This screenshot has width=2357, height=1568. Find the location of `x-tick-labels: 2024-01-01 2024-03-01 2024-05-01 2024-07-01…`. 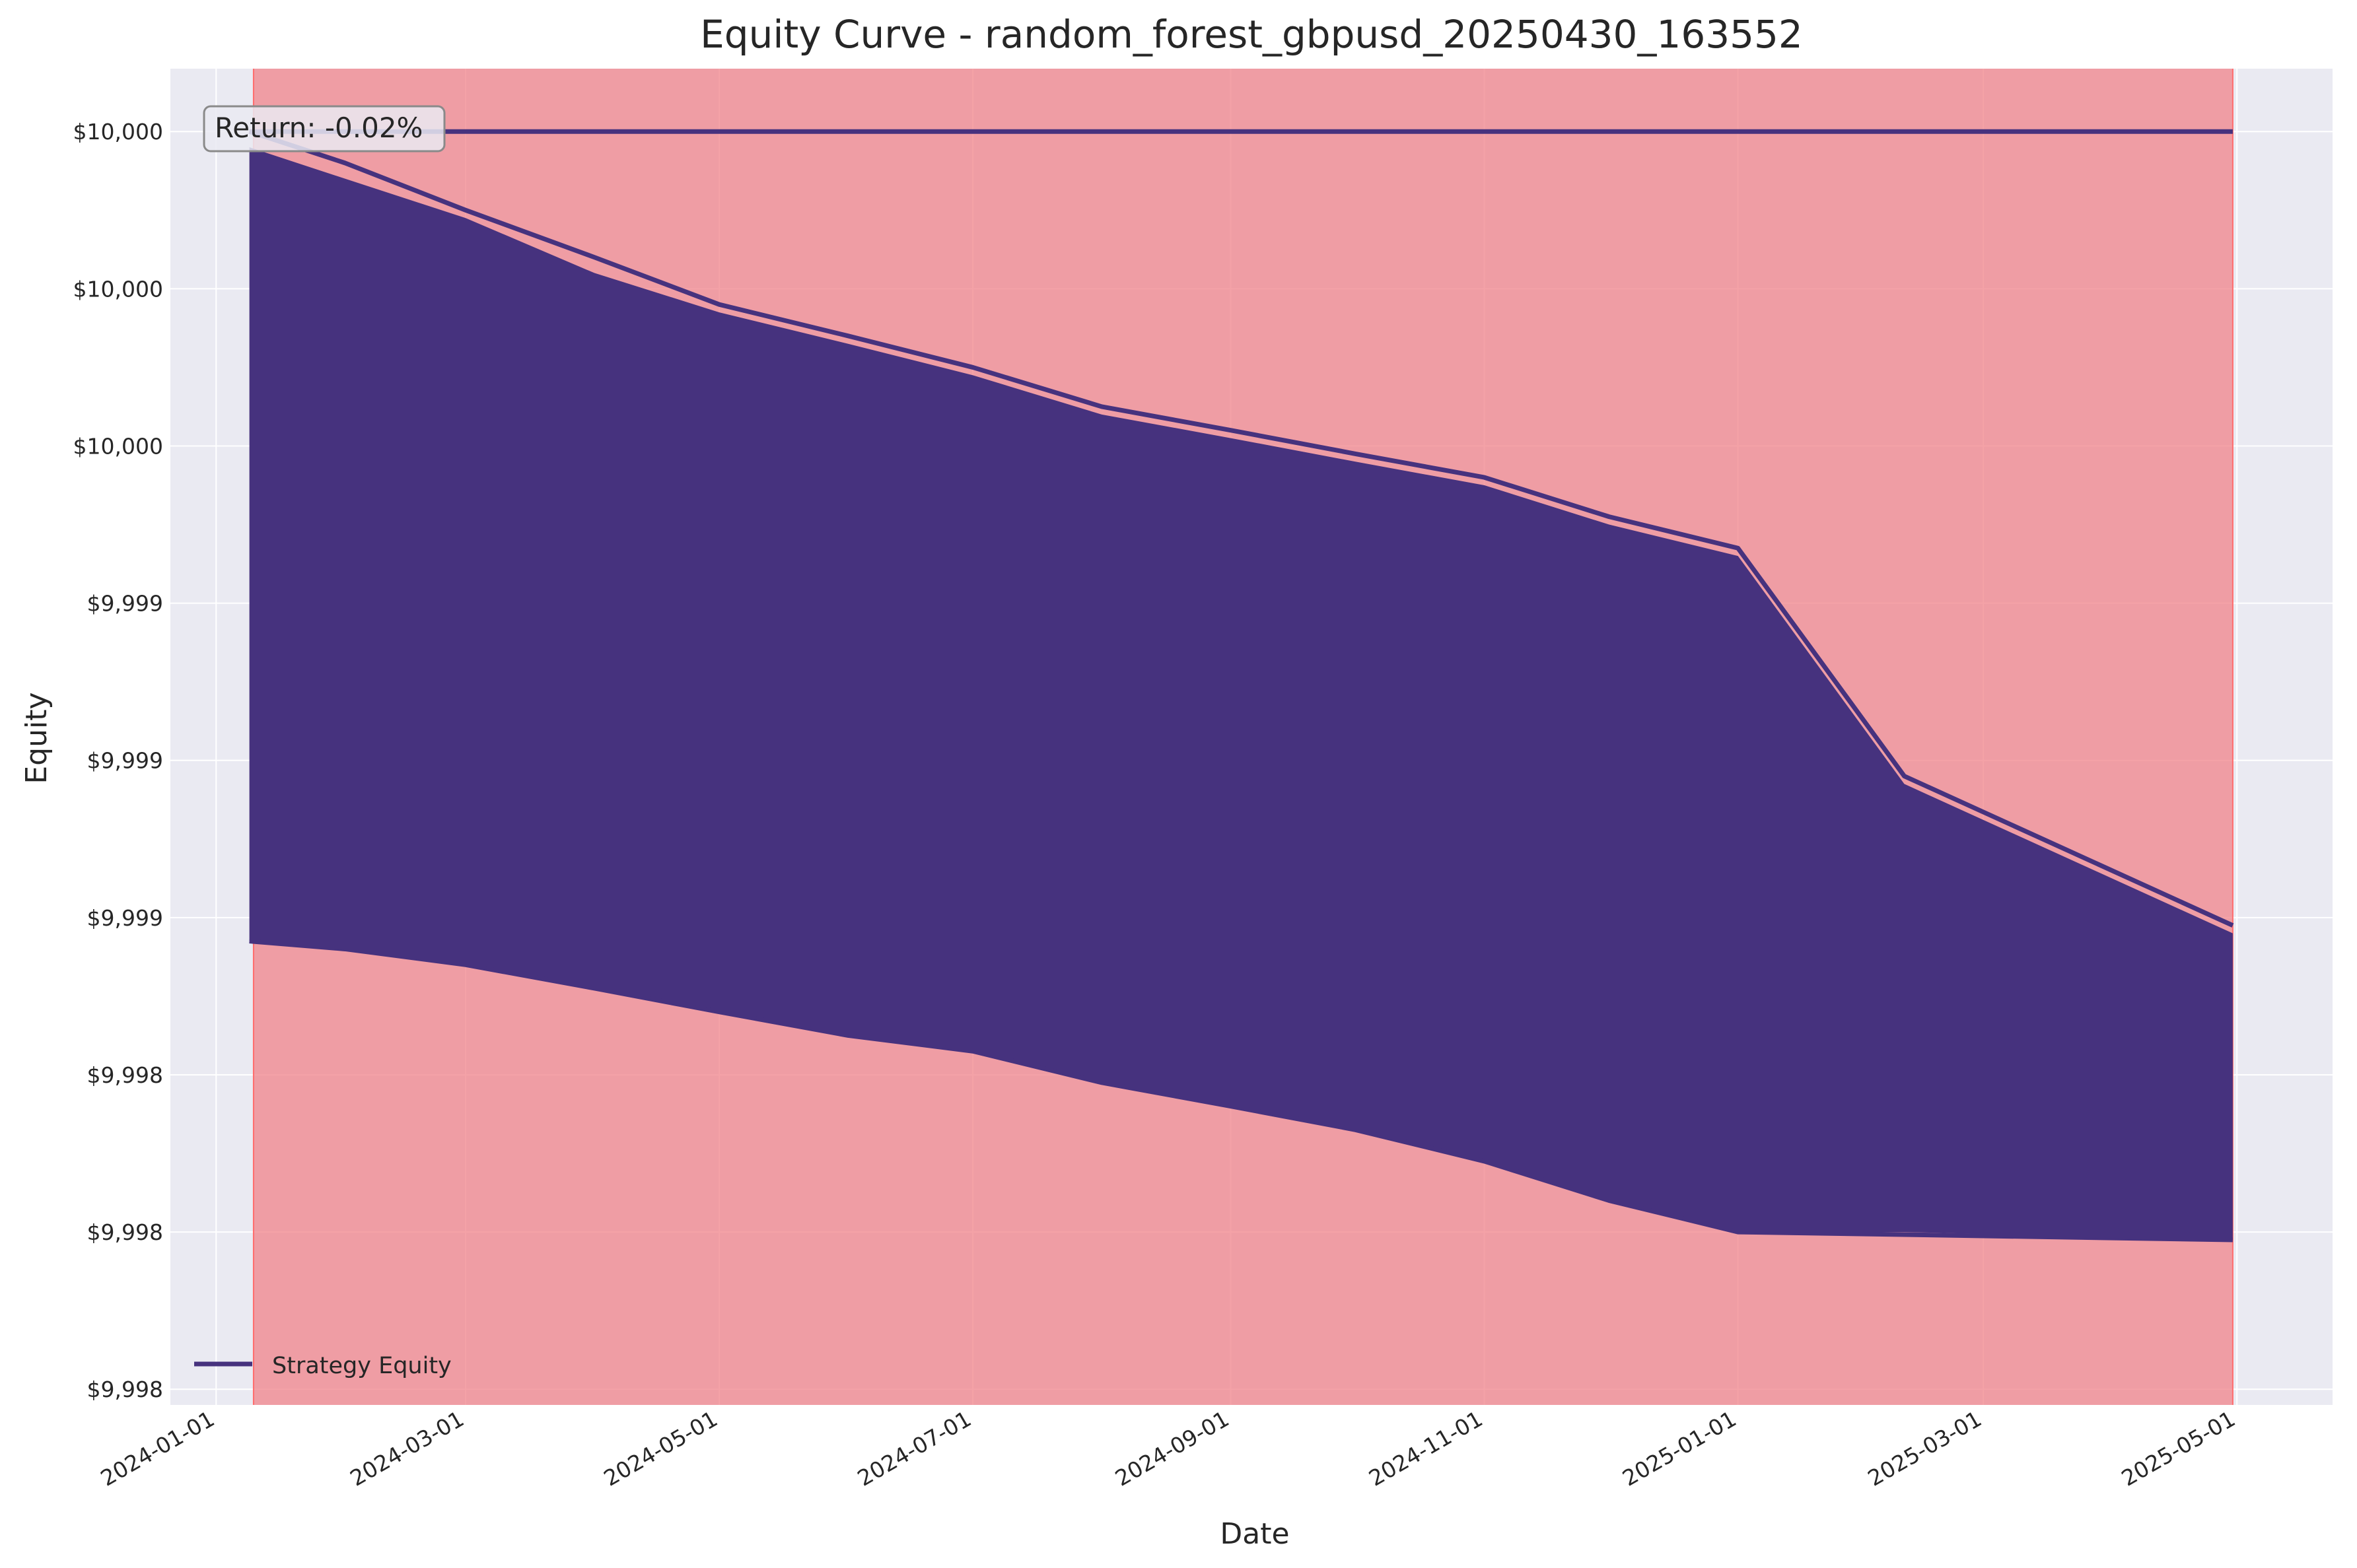

x-tick-labels: 2024-01-01 2024-03-01 2024-05-01 2024-07-01… is located at coordinates (1168, 1448).